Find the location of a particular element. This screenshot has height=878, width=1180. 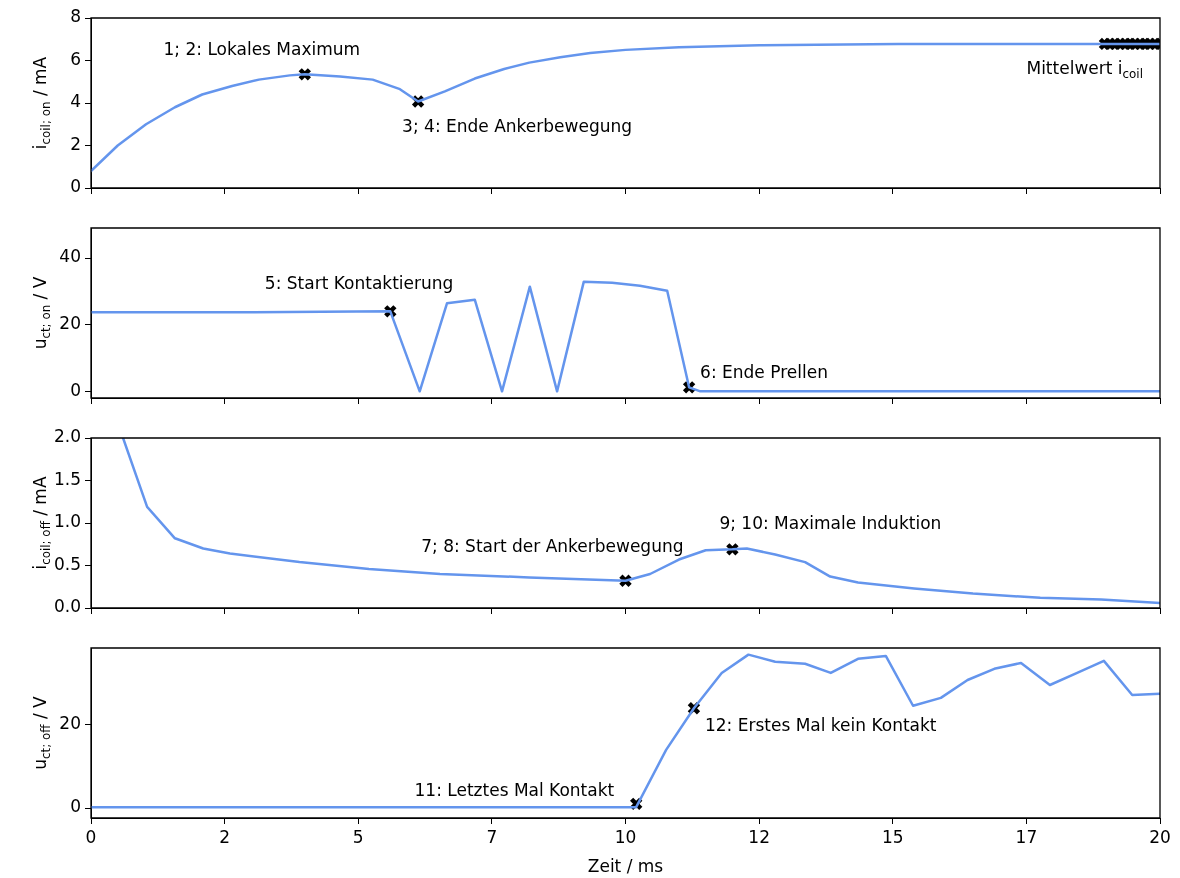

y-tick-label: 1.0 is located at coordinates (67, 521).